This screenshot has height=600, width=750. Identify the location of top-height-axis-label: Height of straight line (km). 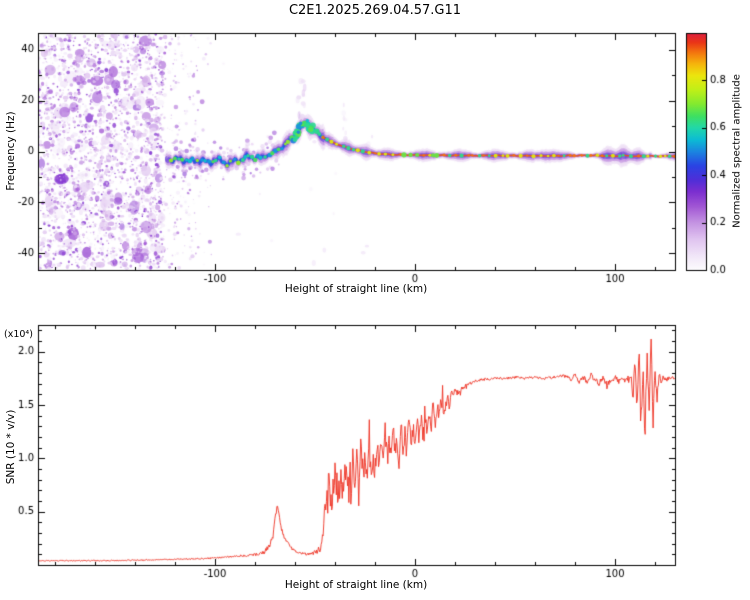
(356, 289).